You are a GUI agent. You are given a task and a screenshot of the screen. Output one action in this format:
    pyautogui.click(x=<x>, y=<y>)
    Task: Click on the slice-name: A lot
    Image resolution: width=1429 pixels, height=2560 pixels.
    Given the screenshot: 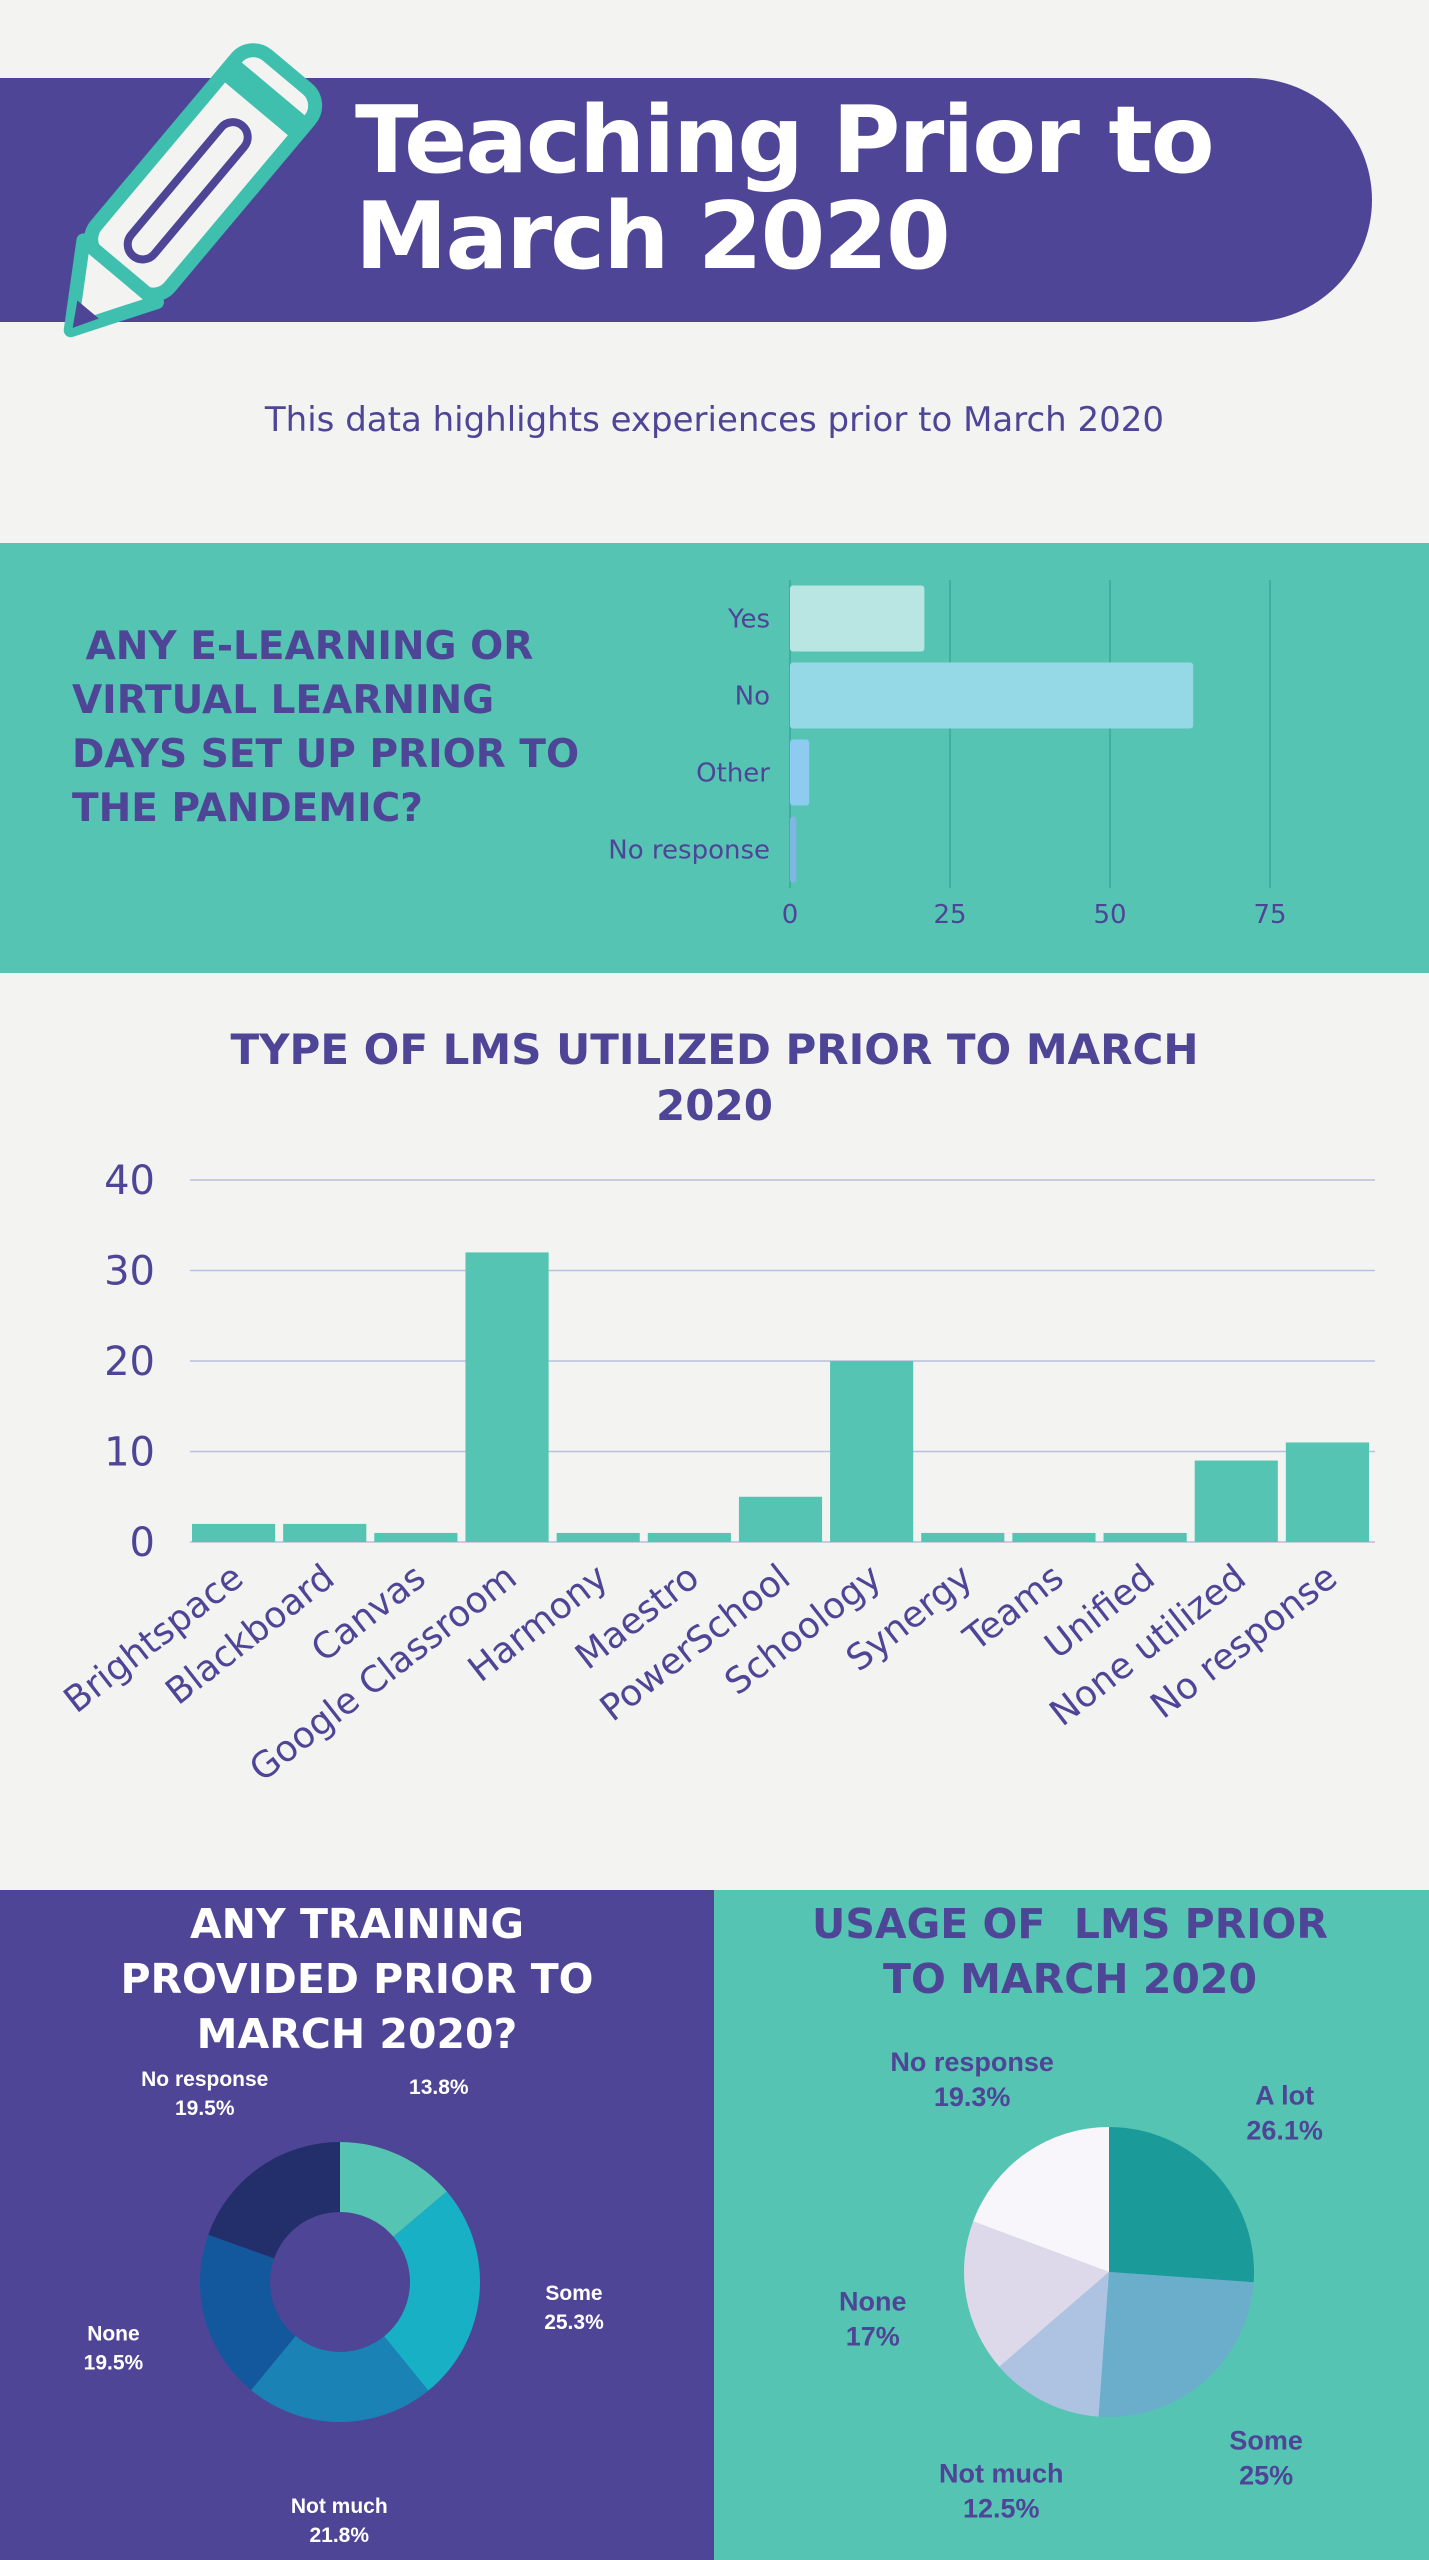 What is the action you would take?
    pyautogui.click(x=1284, y=2095)
    